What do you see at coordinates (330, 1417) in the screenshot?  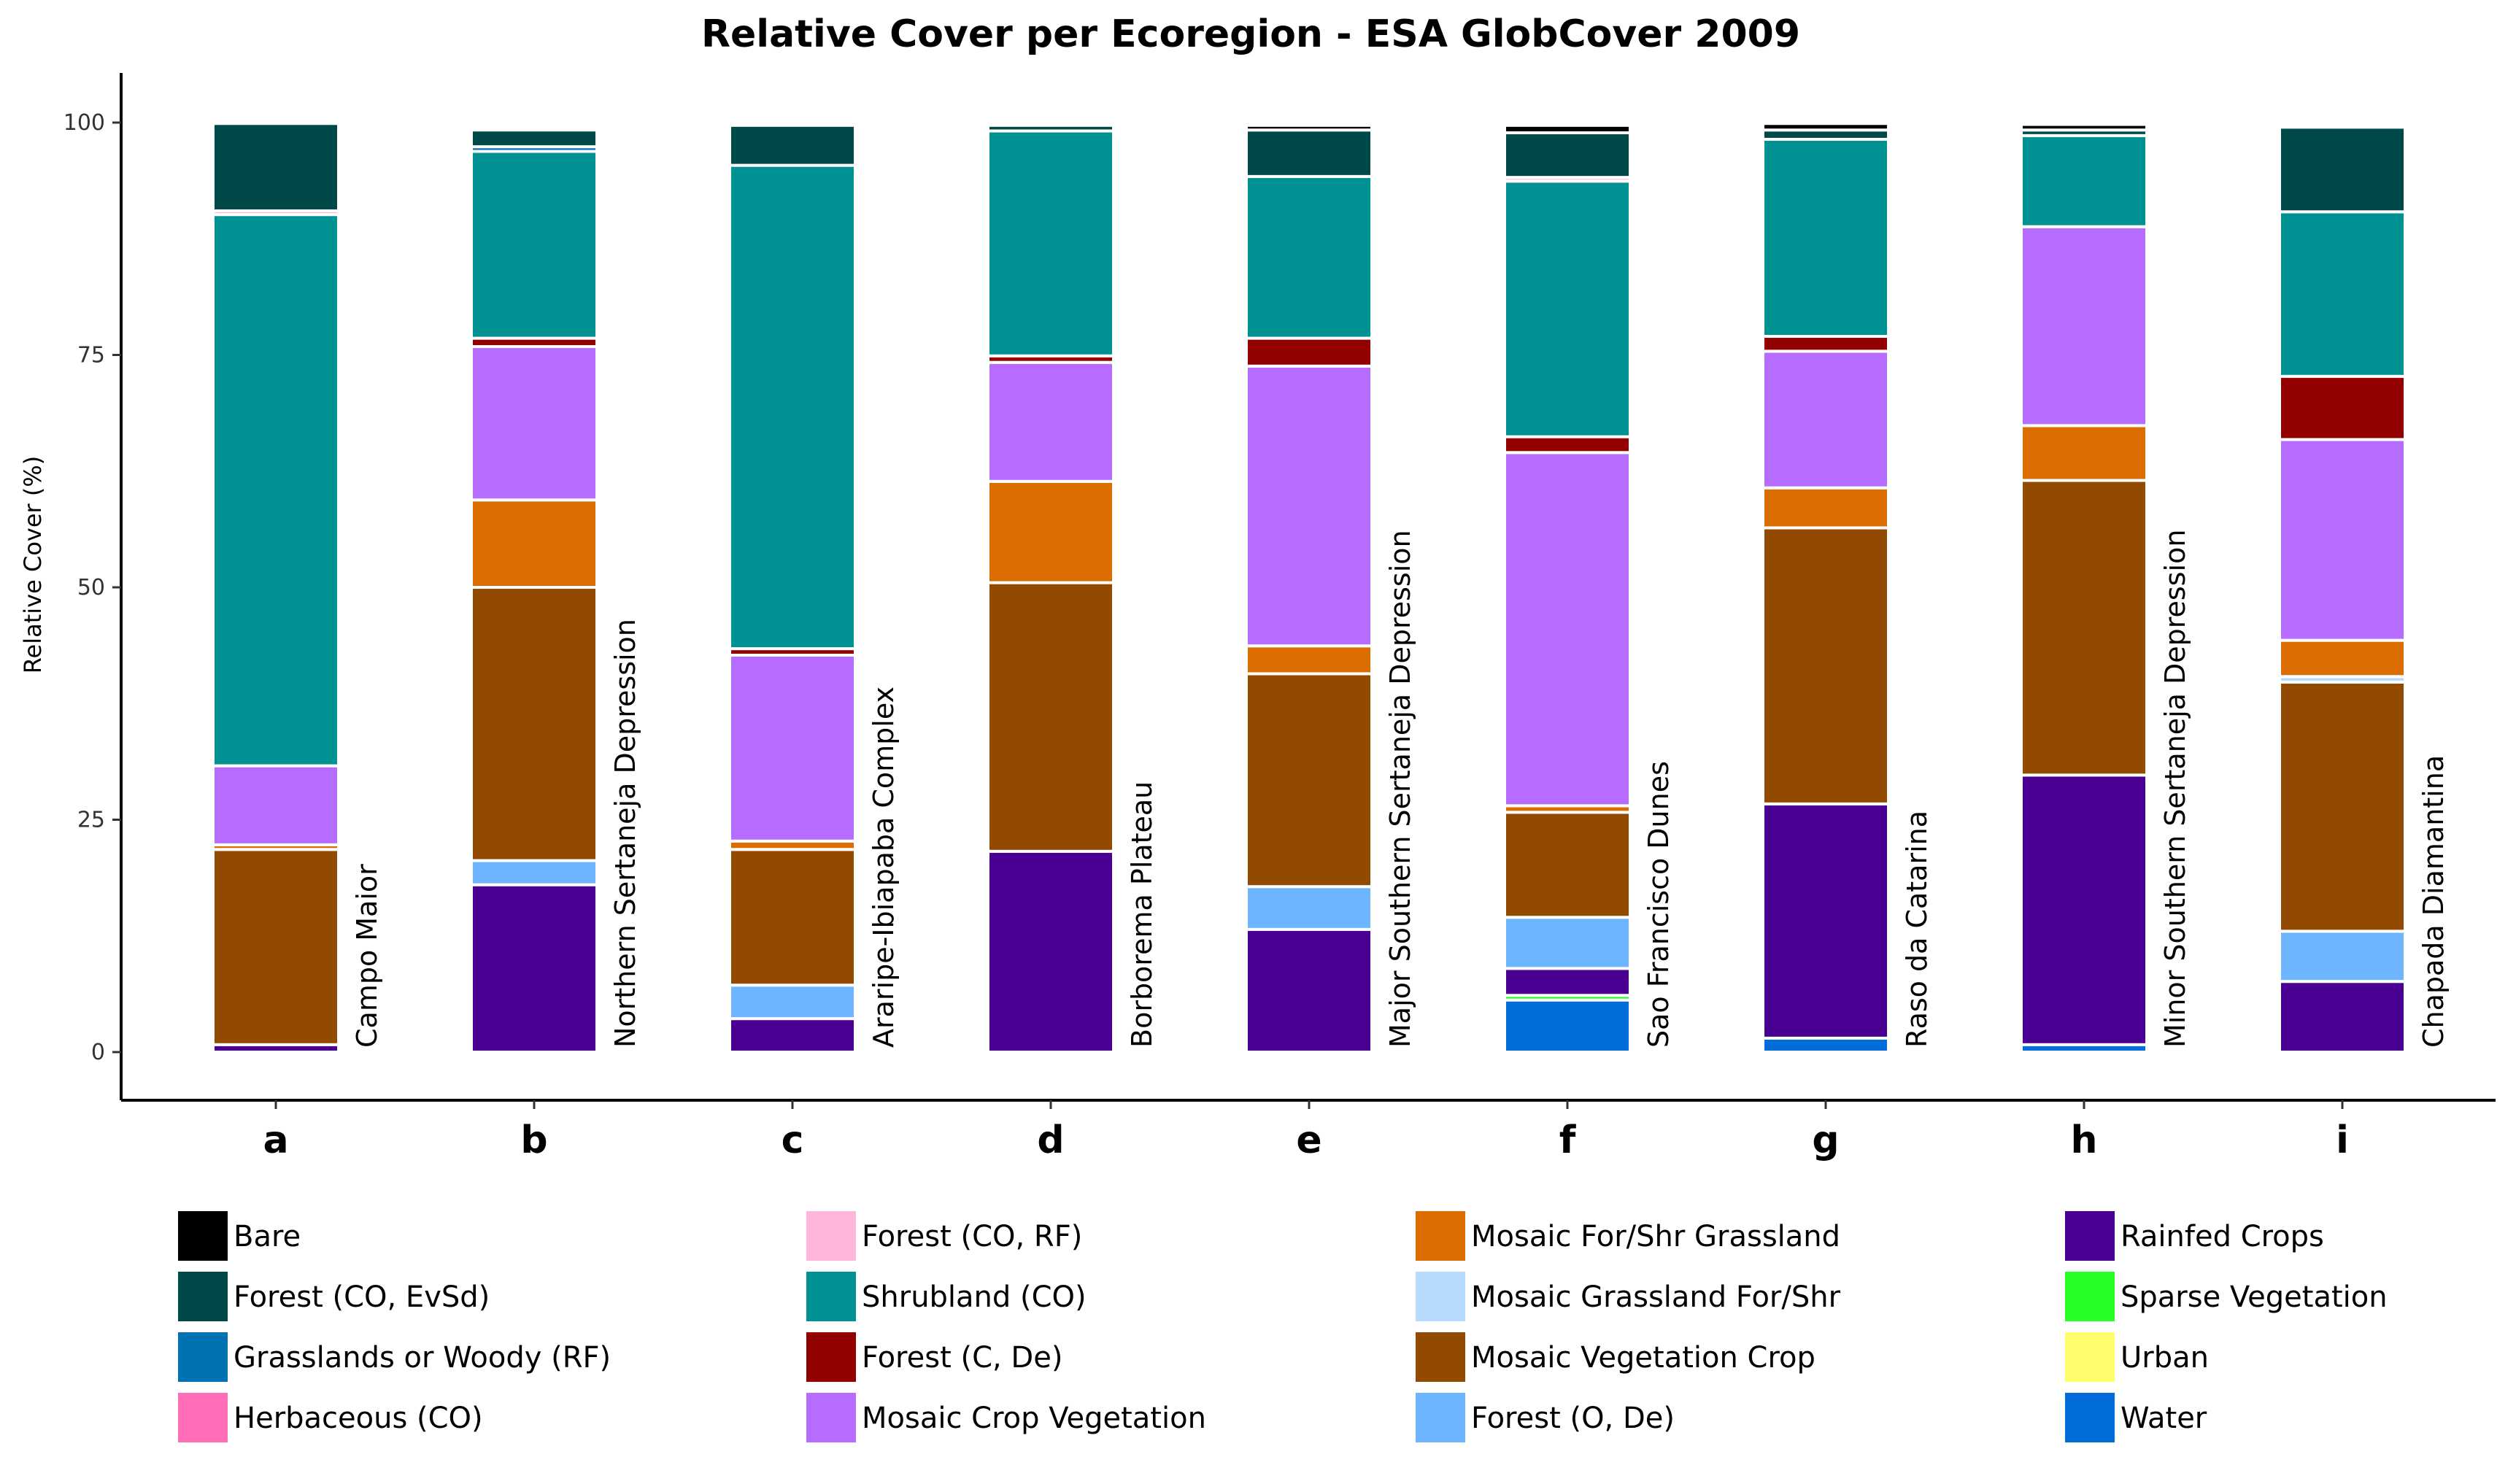 I see `legend-item-herbaceous-co: Herbaceous (CO)` at bounding box center [330, 1417].